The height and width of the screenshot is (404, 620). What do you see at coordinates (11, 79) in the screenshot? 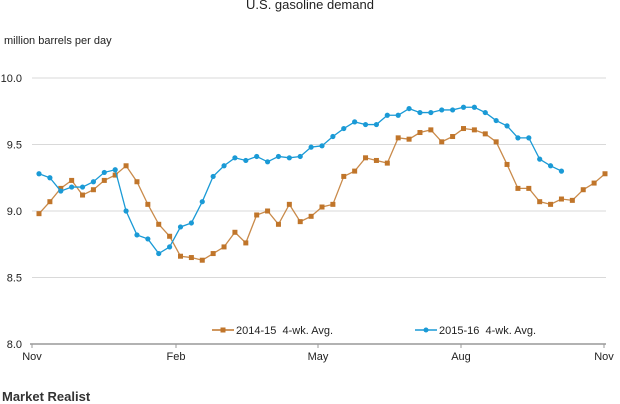
I see `y-tick-label: 10.0` at bounding box center [11, 79].